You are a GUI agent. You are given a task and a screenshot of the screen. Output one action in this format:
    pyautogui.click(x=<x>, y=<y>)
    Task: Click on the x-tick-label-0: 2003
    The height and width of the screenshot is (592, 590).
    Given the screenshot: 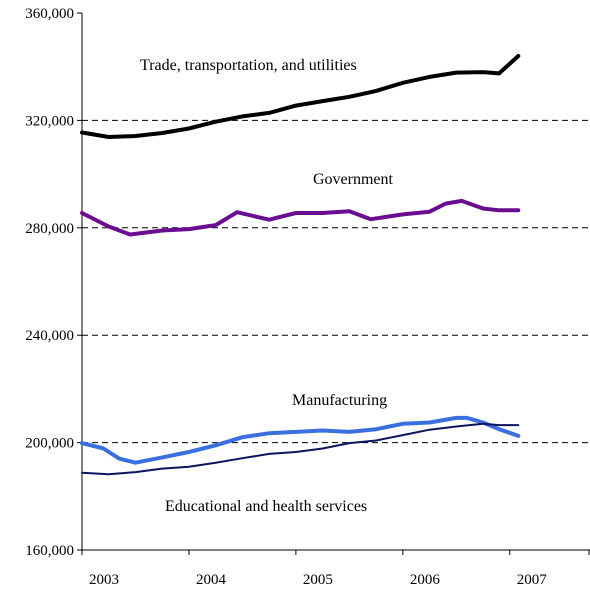 What is the action you would take?
    pyautogui.click(x=104, y=580)
    